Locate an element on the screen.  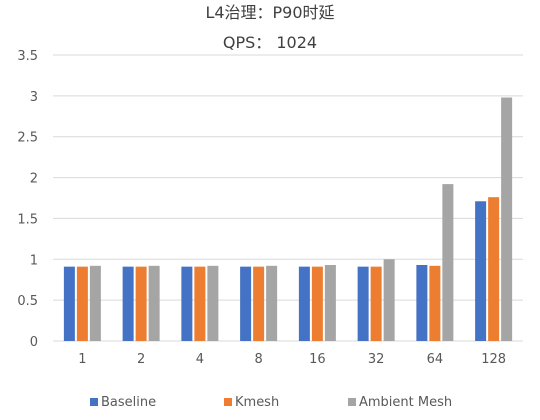
x-tick-label: 64 is located at coordinates (435, 359).